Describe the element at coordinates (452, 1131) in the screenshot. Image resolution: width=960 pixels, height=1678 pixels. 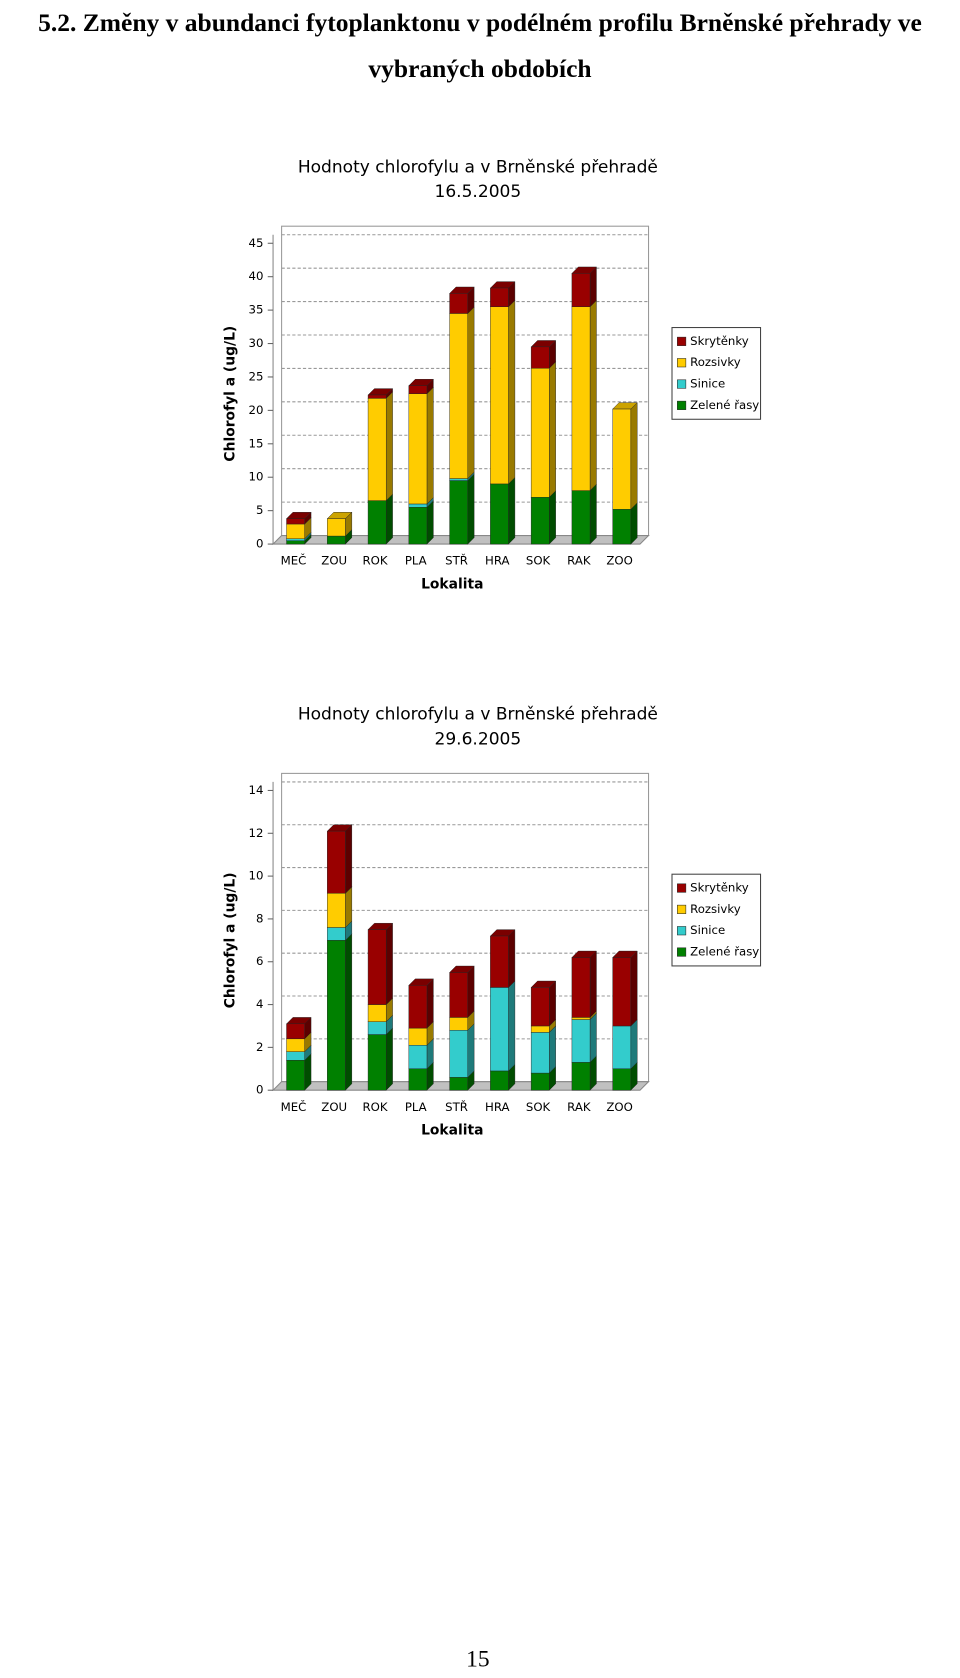
I see `x-axis-label: Lokalita` at that location.